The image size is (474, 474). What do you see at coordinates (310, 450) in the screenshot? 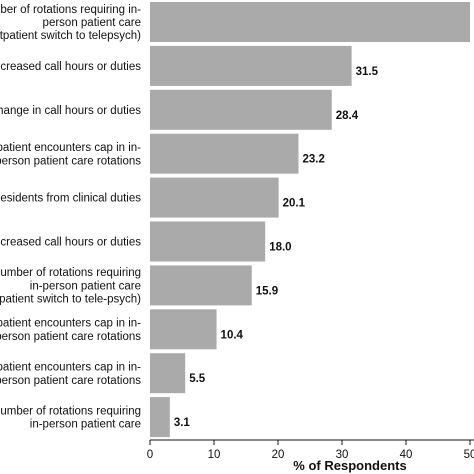
I see `x-axis: 0 10 20 30 40 50` at bounding box center [310, 450].